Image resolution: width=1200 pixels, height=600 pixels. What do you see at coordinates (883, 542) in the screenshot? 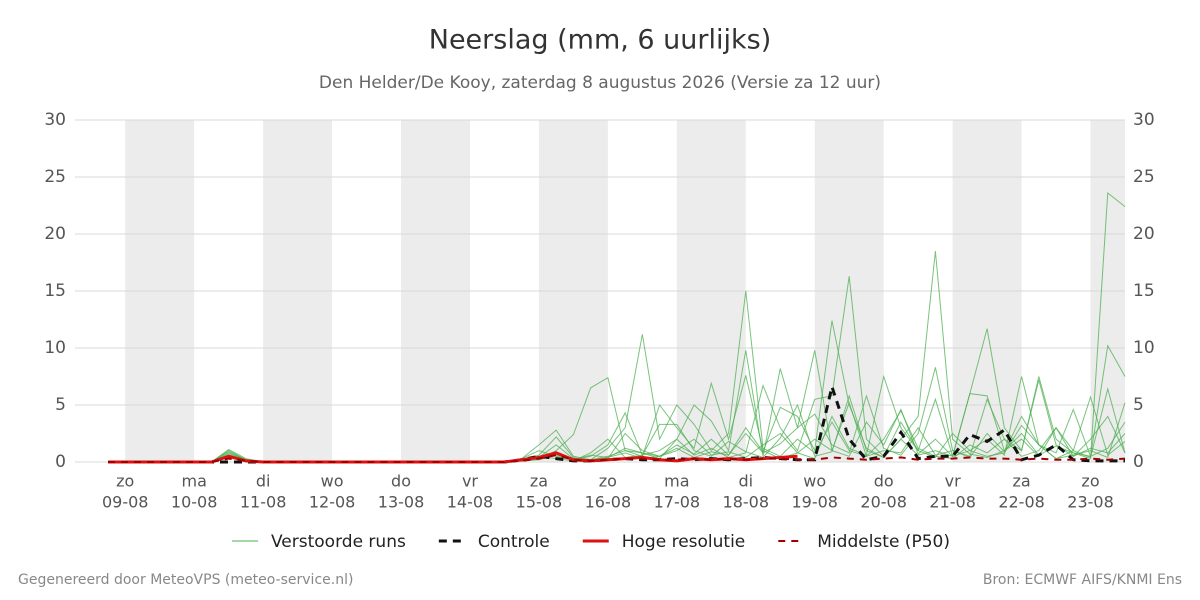
I see `legend-label: Middelste (P50)` at bounding box center [883, 542].